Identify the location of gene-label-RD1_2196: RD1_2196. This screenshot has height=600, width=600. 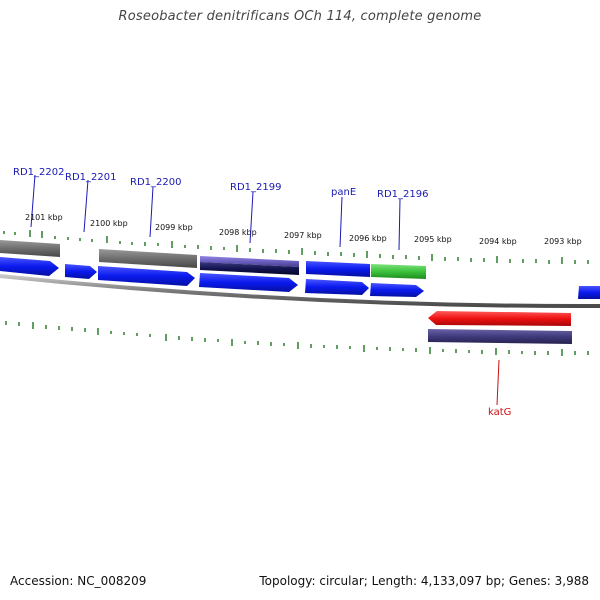
(402, 194).